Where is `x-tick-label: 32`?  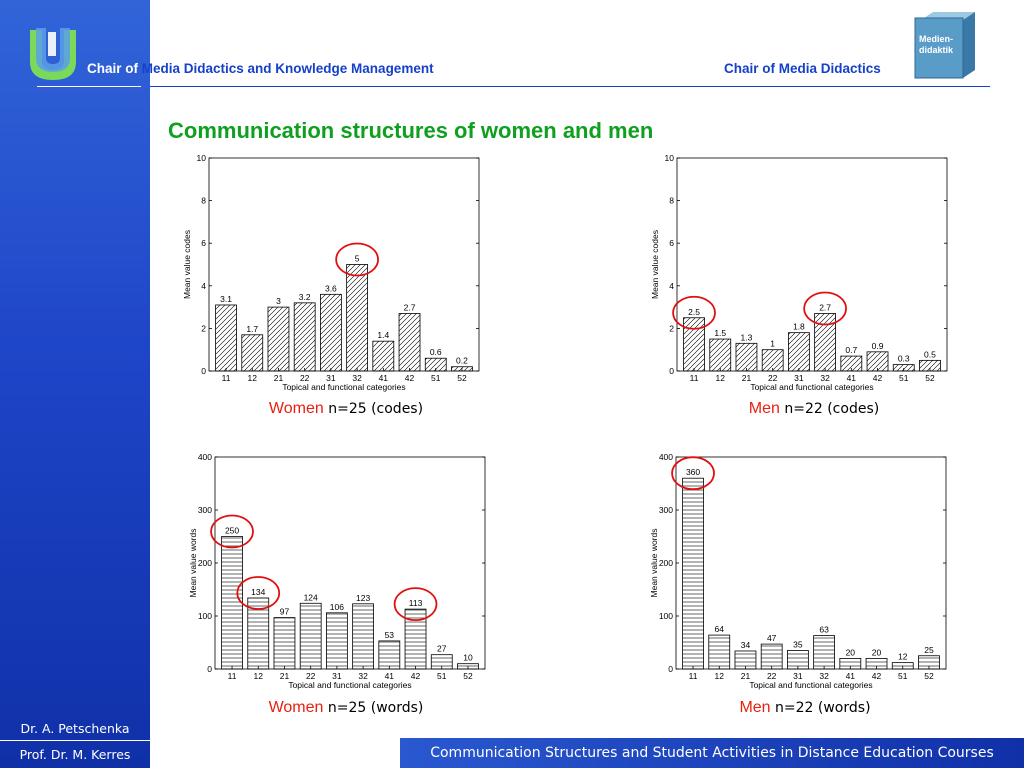
x-tick-label: 32 is located at coordinates (824, 676).